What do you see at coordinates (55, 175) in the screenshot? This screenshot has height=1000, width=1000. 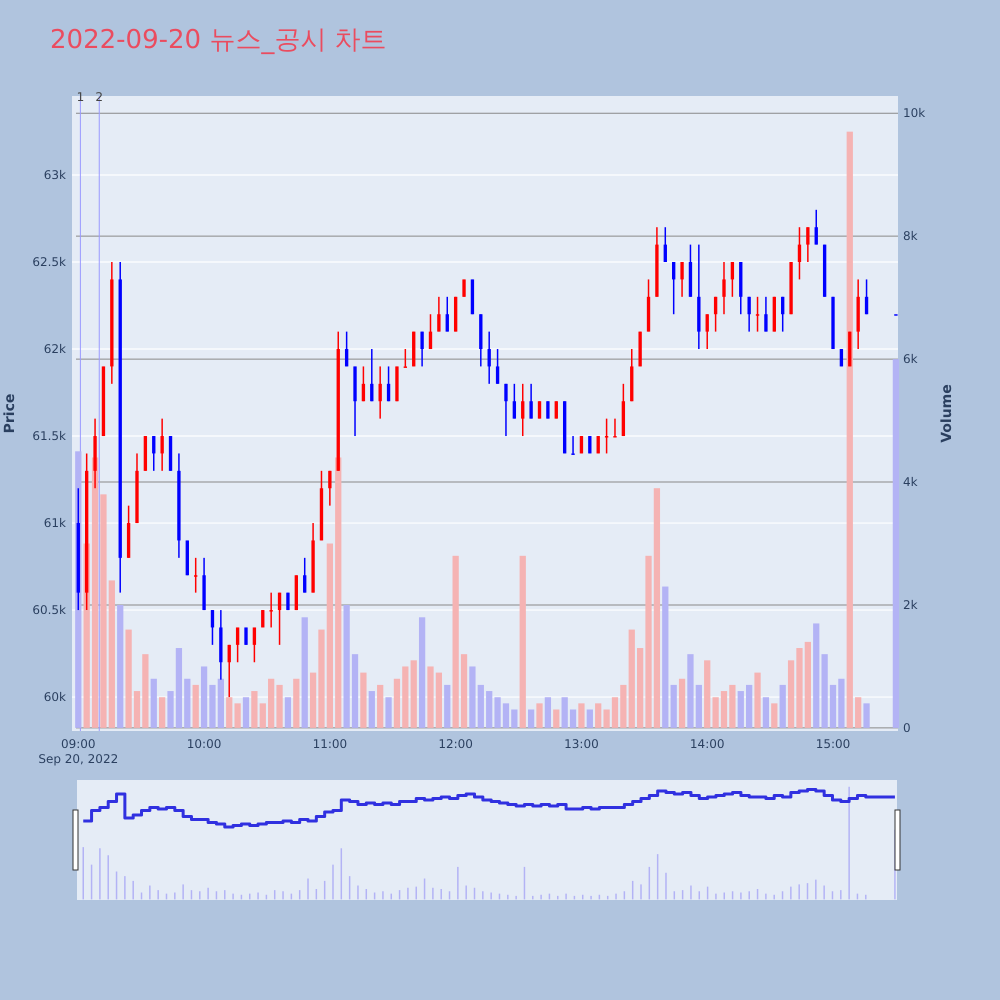 I see `y-tick-label: 63k` at bounding box center [55, 175].